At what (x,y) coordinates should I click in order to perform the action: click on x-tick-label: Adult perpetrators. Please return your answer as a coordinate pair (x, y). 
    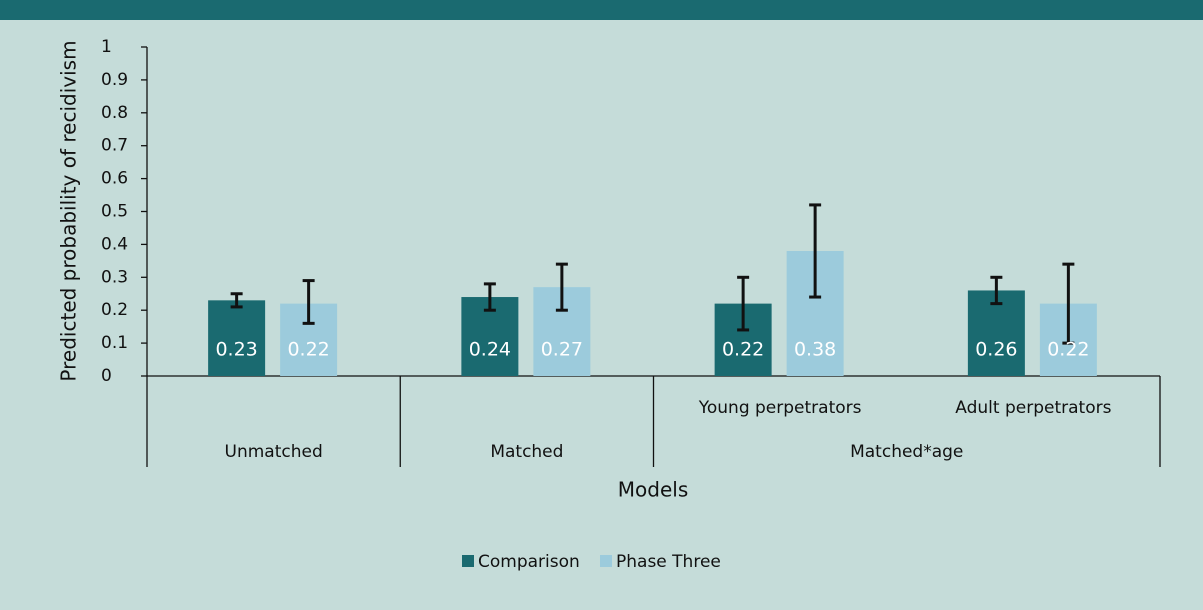
    Looking at the image, I should click on (1033, 408).